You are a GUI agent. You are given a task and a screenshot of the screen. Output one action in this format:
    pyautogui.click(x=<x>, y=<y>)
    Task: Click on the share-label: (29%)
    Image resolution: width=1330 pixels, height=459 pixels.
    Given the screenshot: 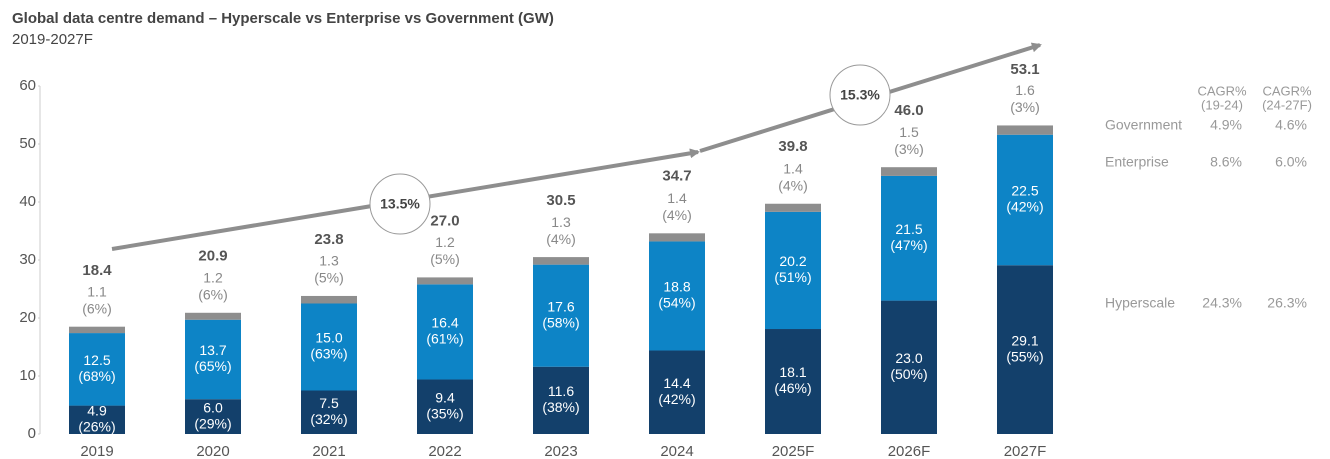 What is the action you would take?
    pyautogui.click(x=212, y=423)
    